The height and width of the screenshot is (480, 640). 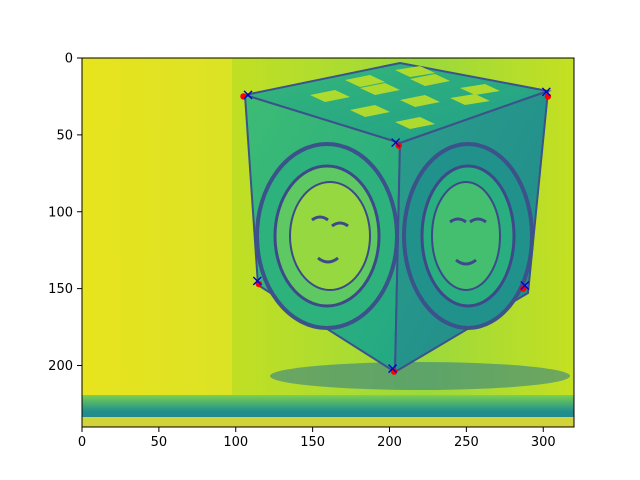 I want to click on y-tick-label: 100, so click(x=60, y=212).